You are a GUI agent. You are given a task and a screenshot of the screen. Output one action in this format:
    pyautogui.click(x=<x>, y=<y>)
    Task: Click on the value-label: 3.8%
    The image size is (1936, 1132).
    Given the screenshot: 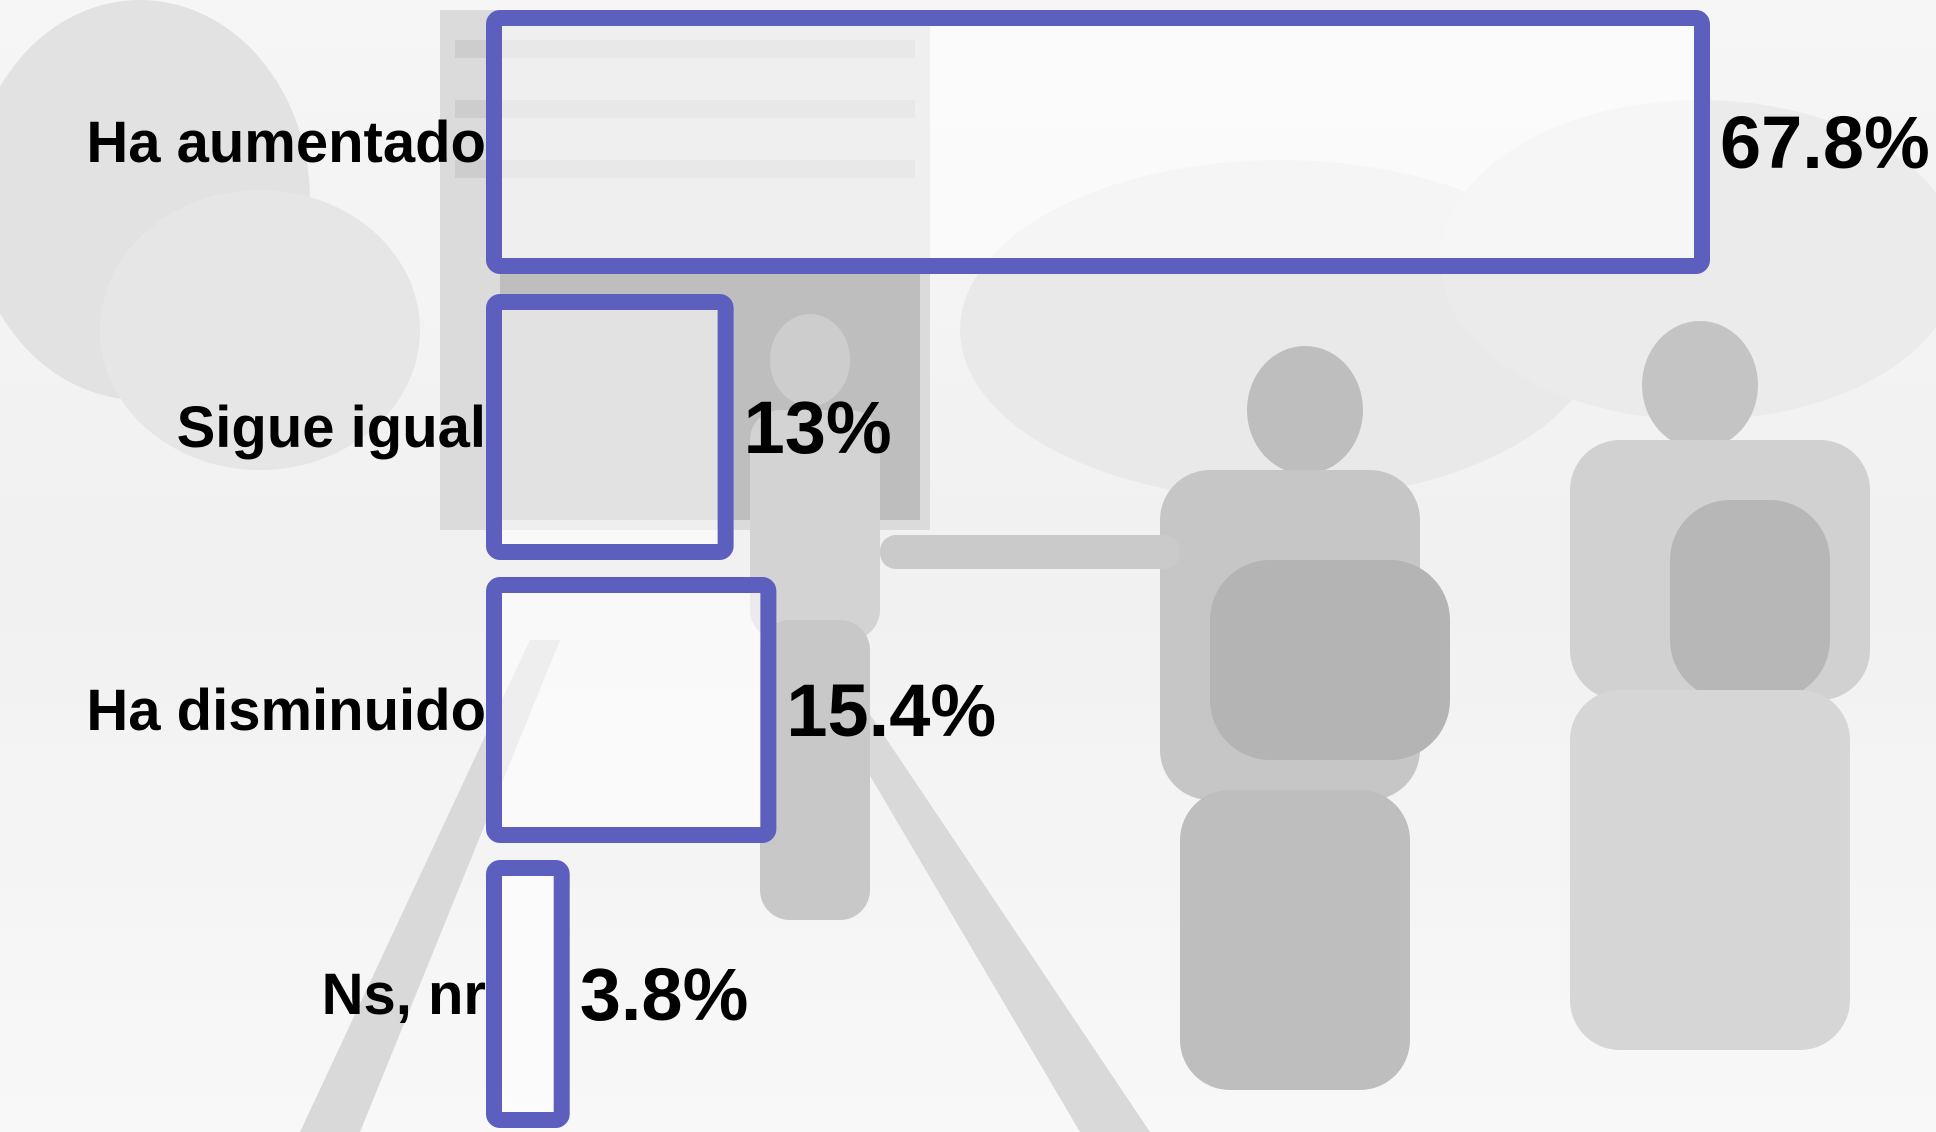 What is the action you would take?
    pyautogui.click(x=664, y=994)
    